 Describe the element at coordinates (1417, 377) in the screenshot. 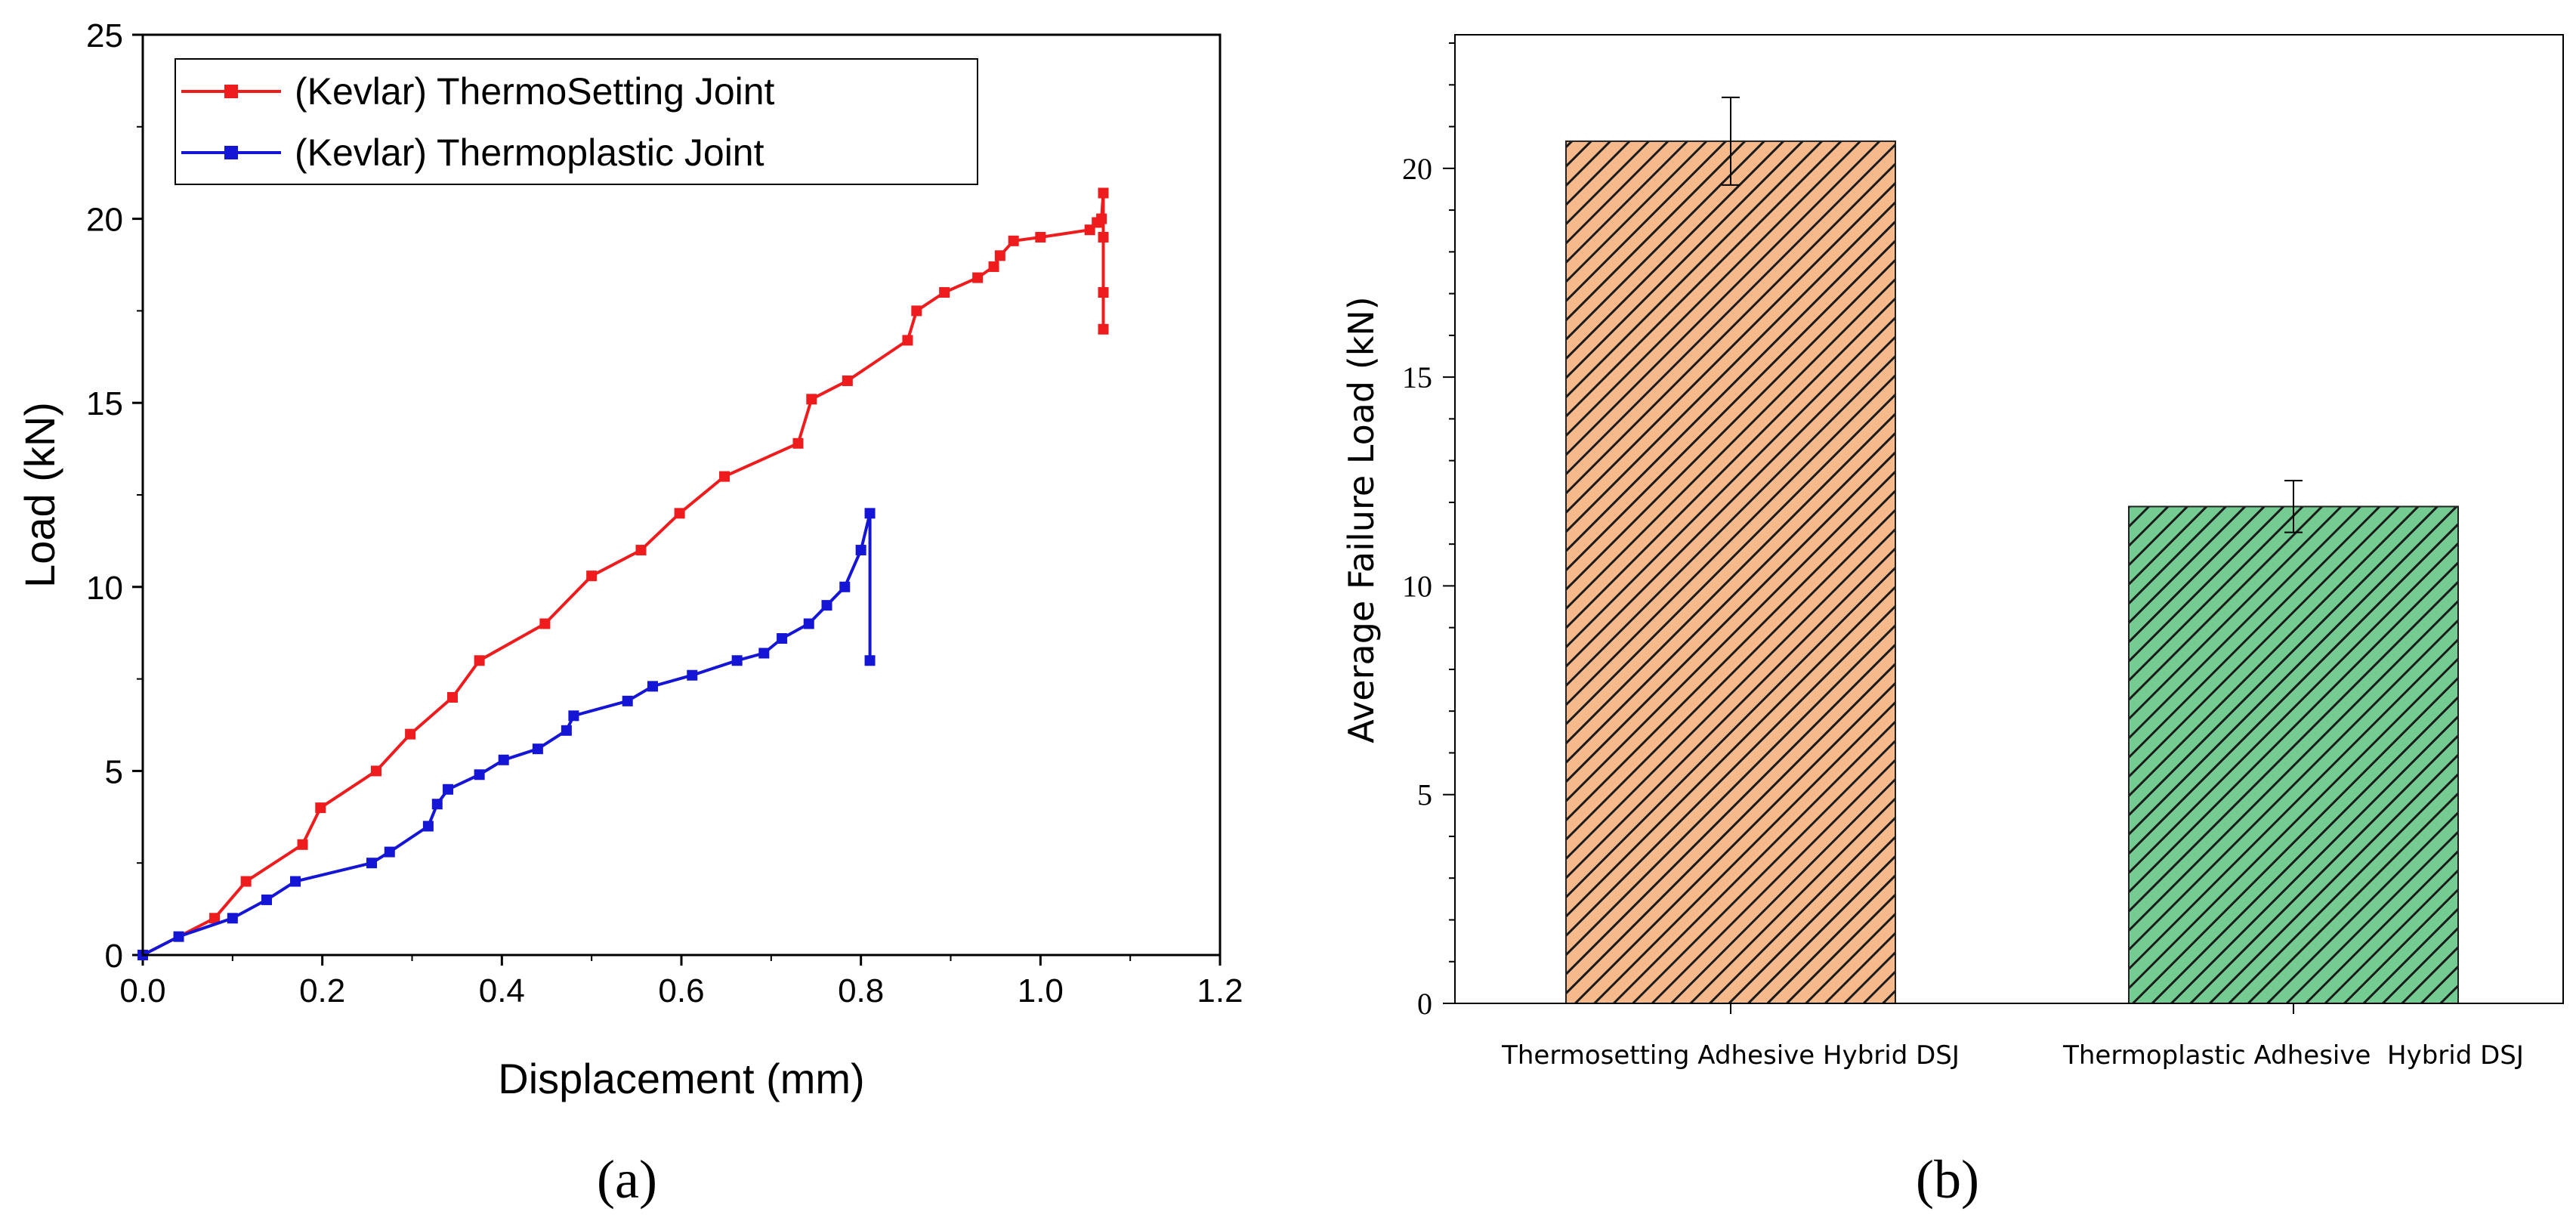

I see `y-tick-label-b: 15` at that location.